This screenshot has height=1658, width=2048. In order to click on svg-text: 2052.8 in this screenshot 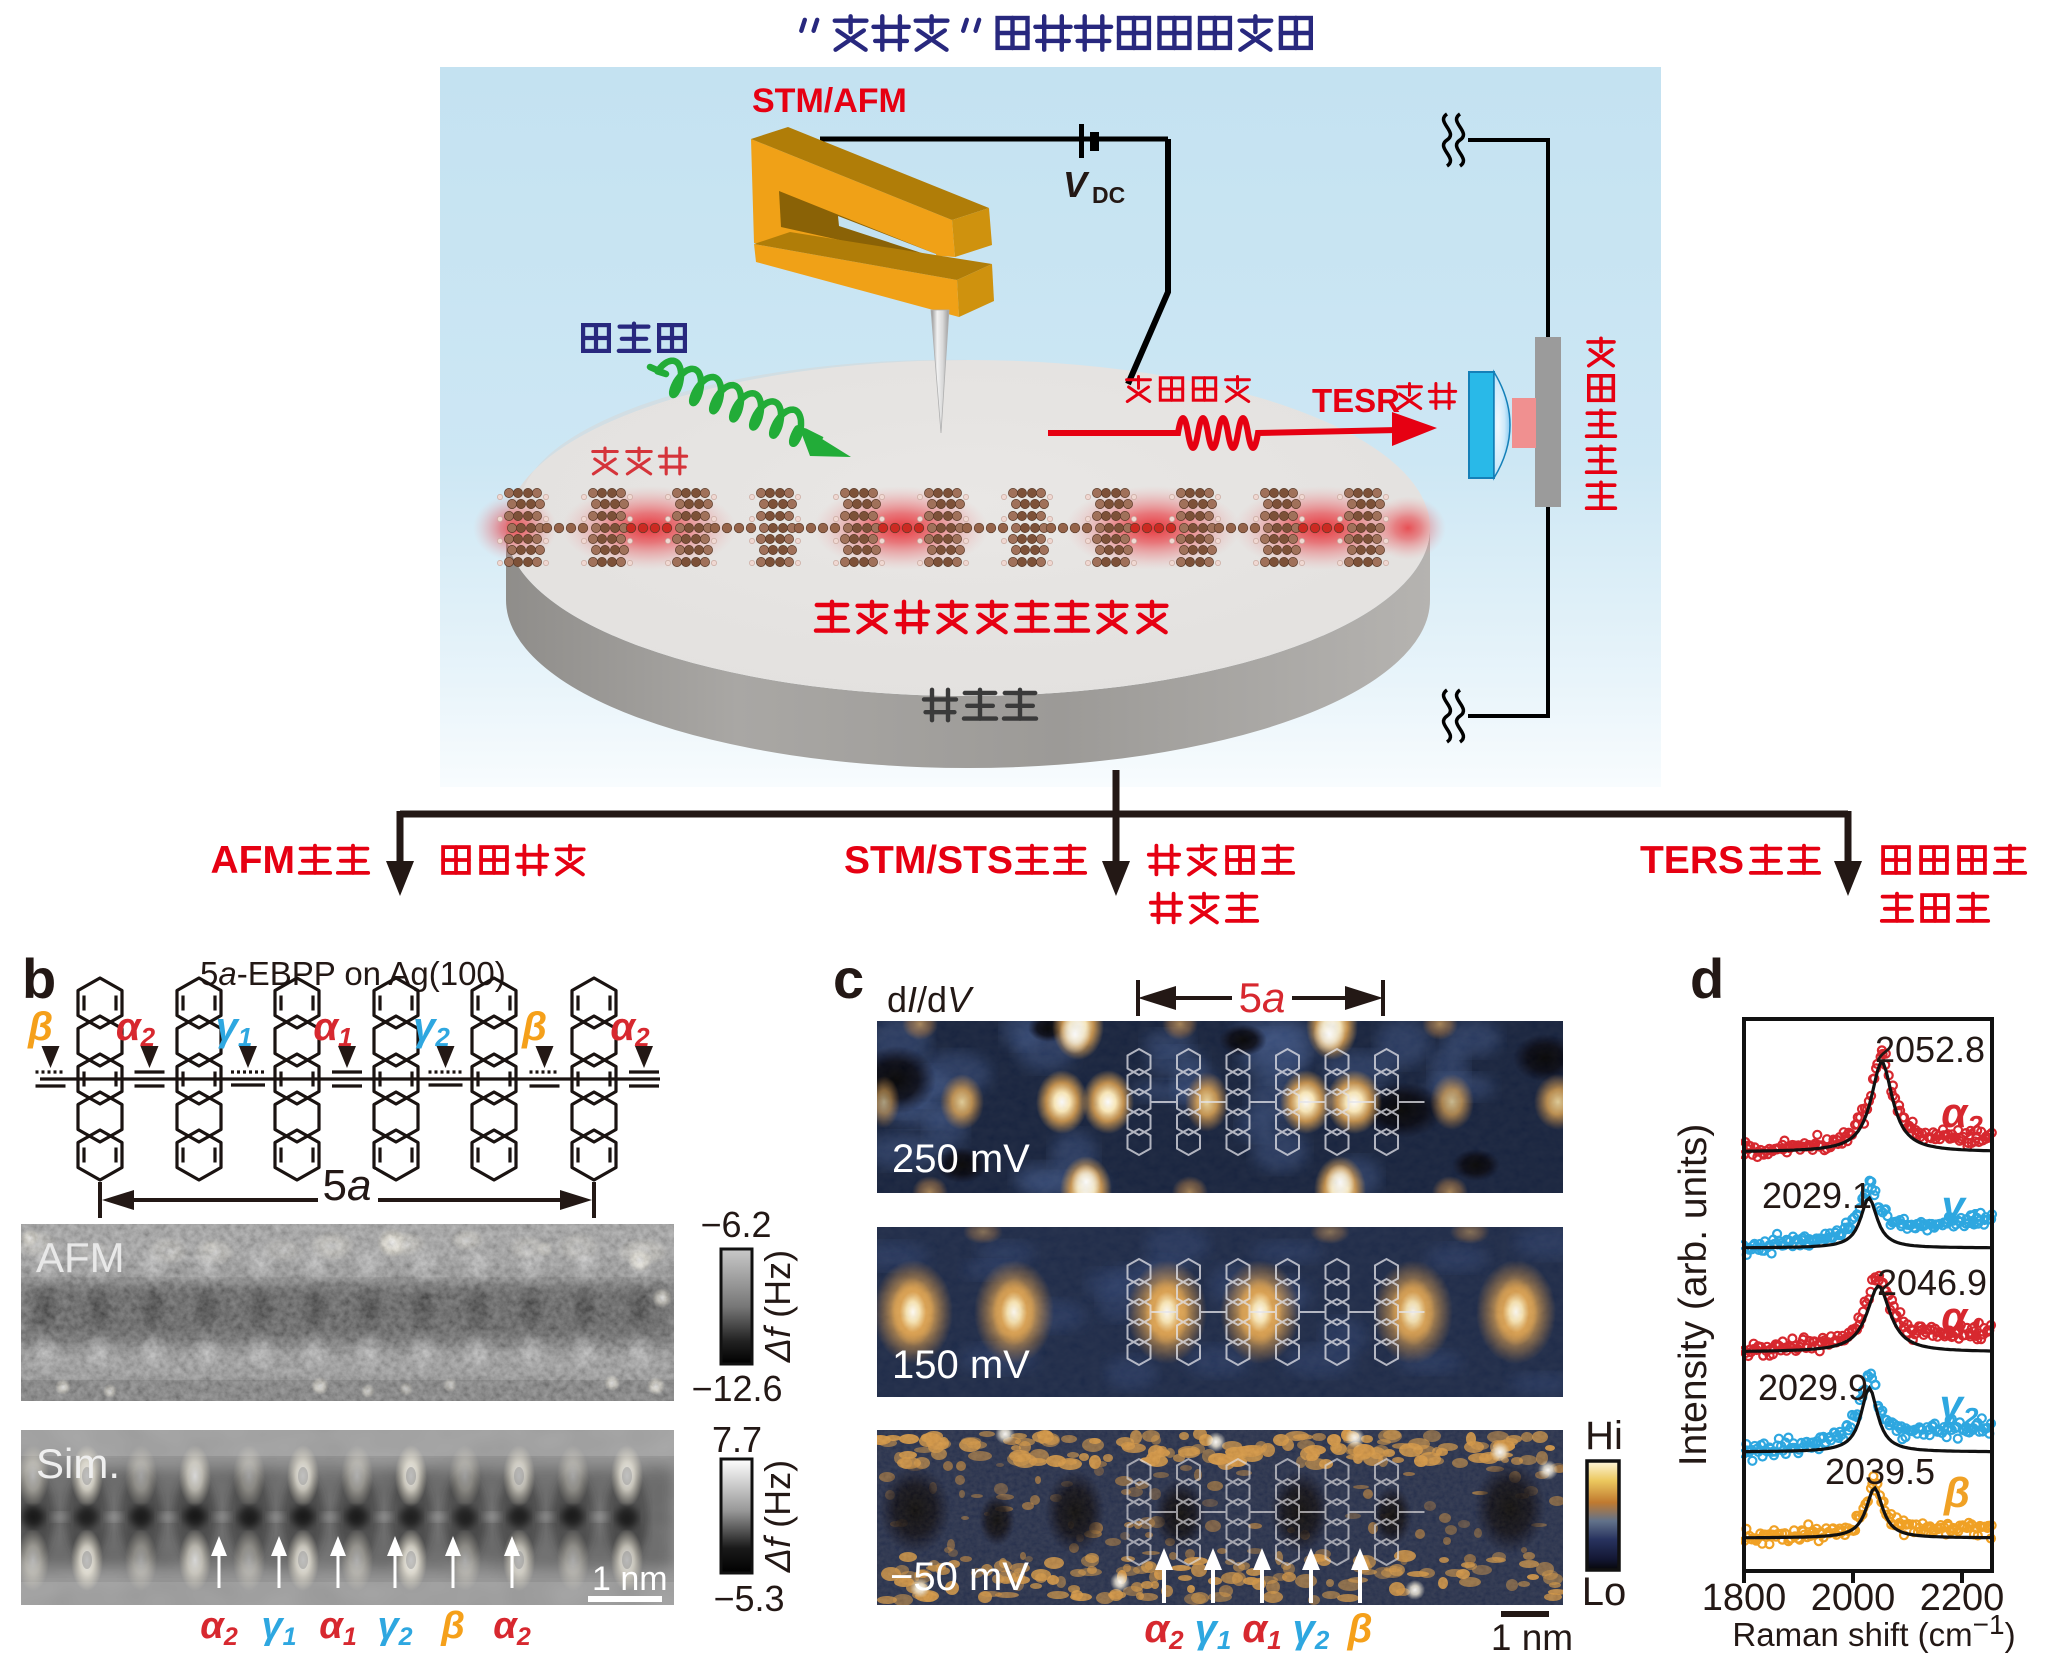, I will do `click(1930, 1049)`.